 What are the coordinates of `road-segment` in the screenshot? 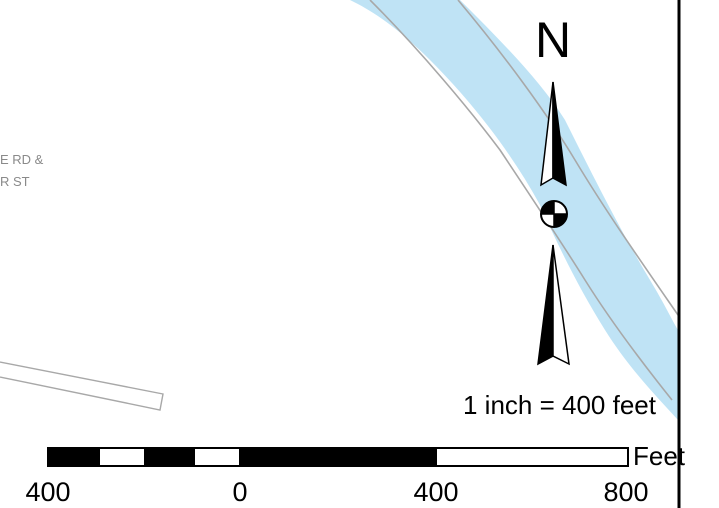 It's located at (82, 386).